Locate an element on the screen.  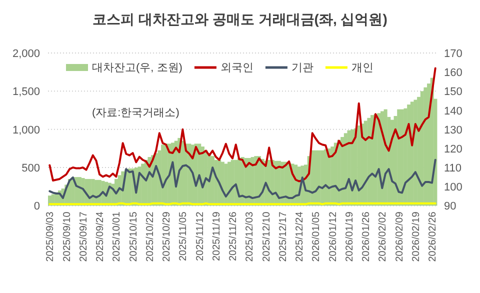
x-tick-label: 2025/09/03 is located at coordinates (50, 236).